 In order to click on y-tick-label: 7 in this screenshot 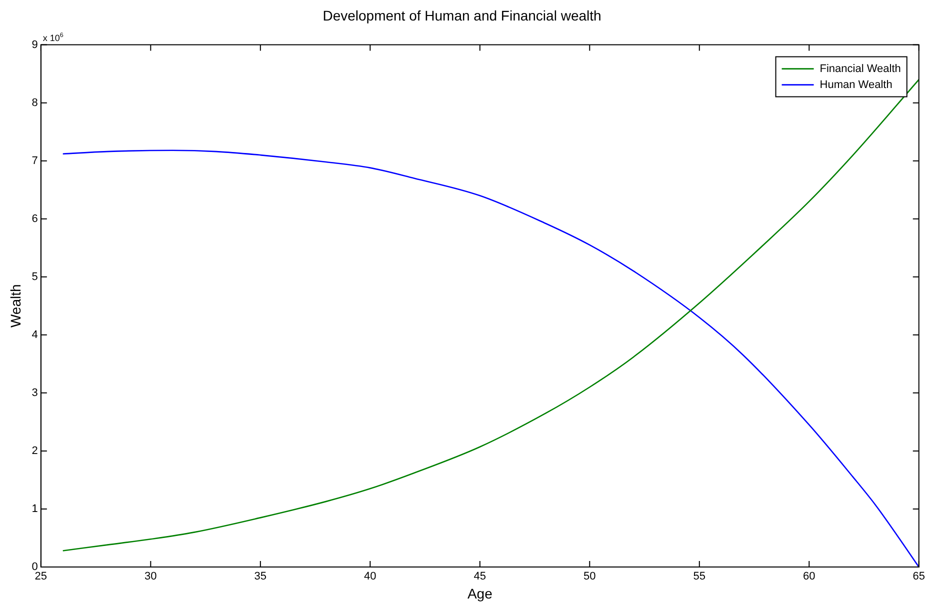, I will do `click(35, 160)`.